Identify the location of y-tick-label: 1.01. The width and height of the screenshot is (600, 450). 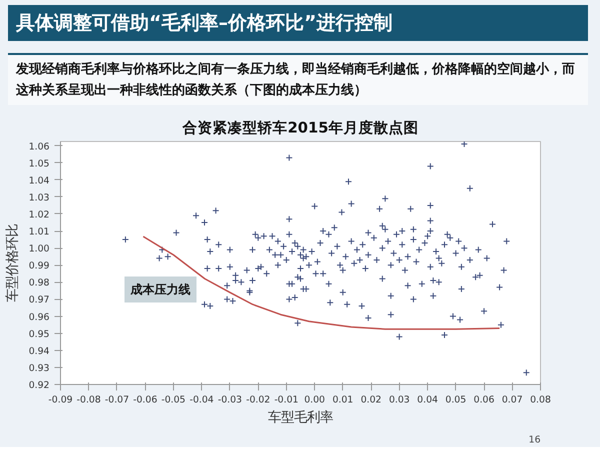
(39, 232).